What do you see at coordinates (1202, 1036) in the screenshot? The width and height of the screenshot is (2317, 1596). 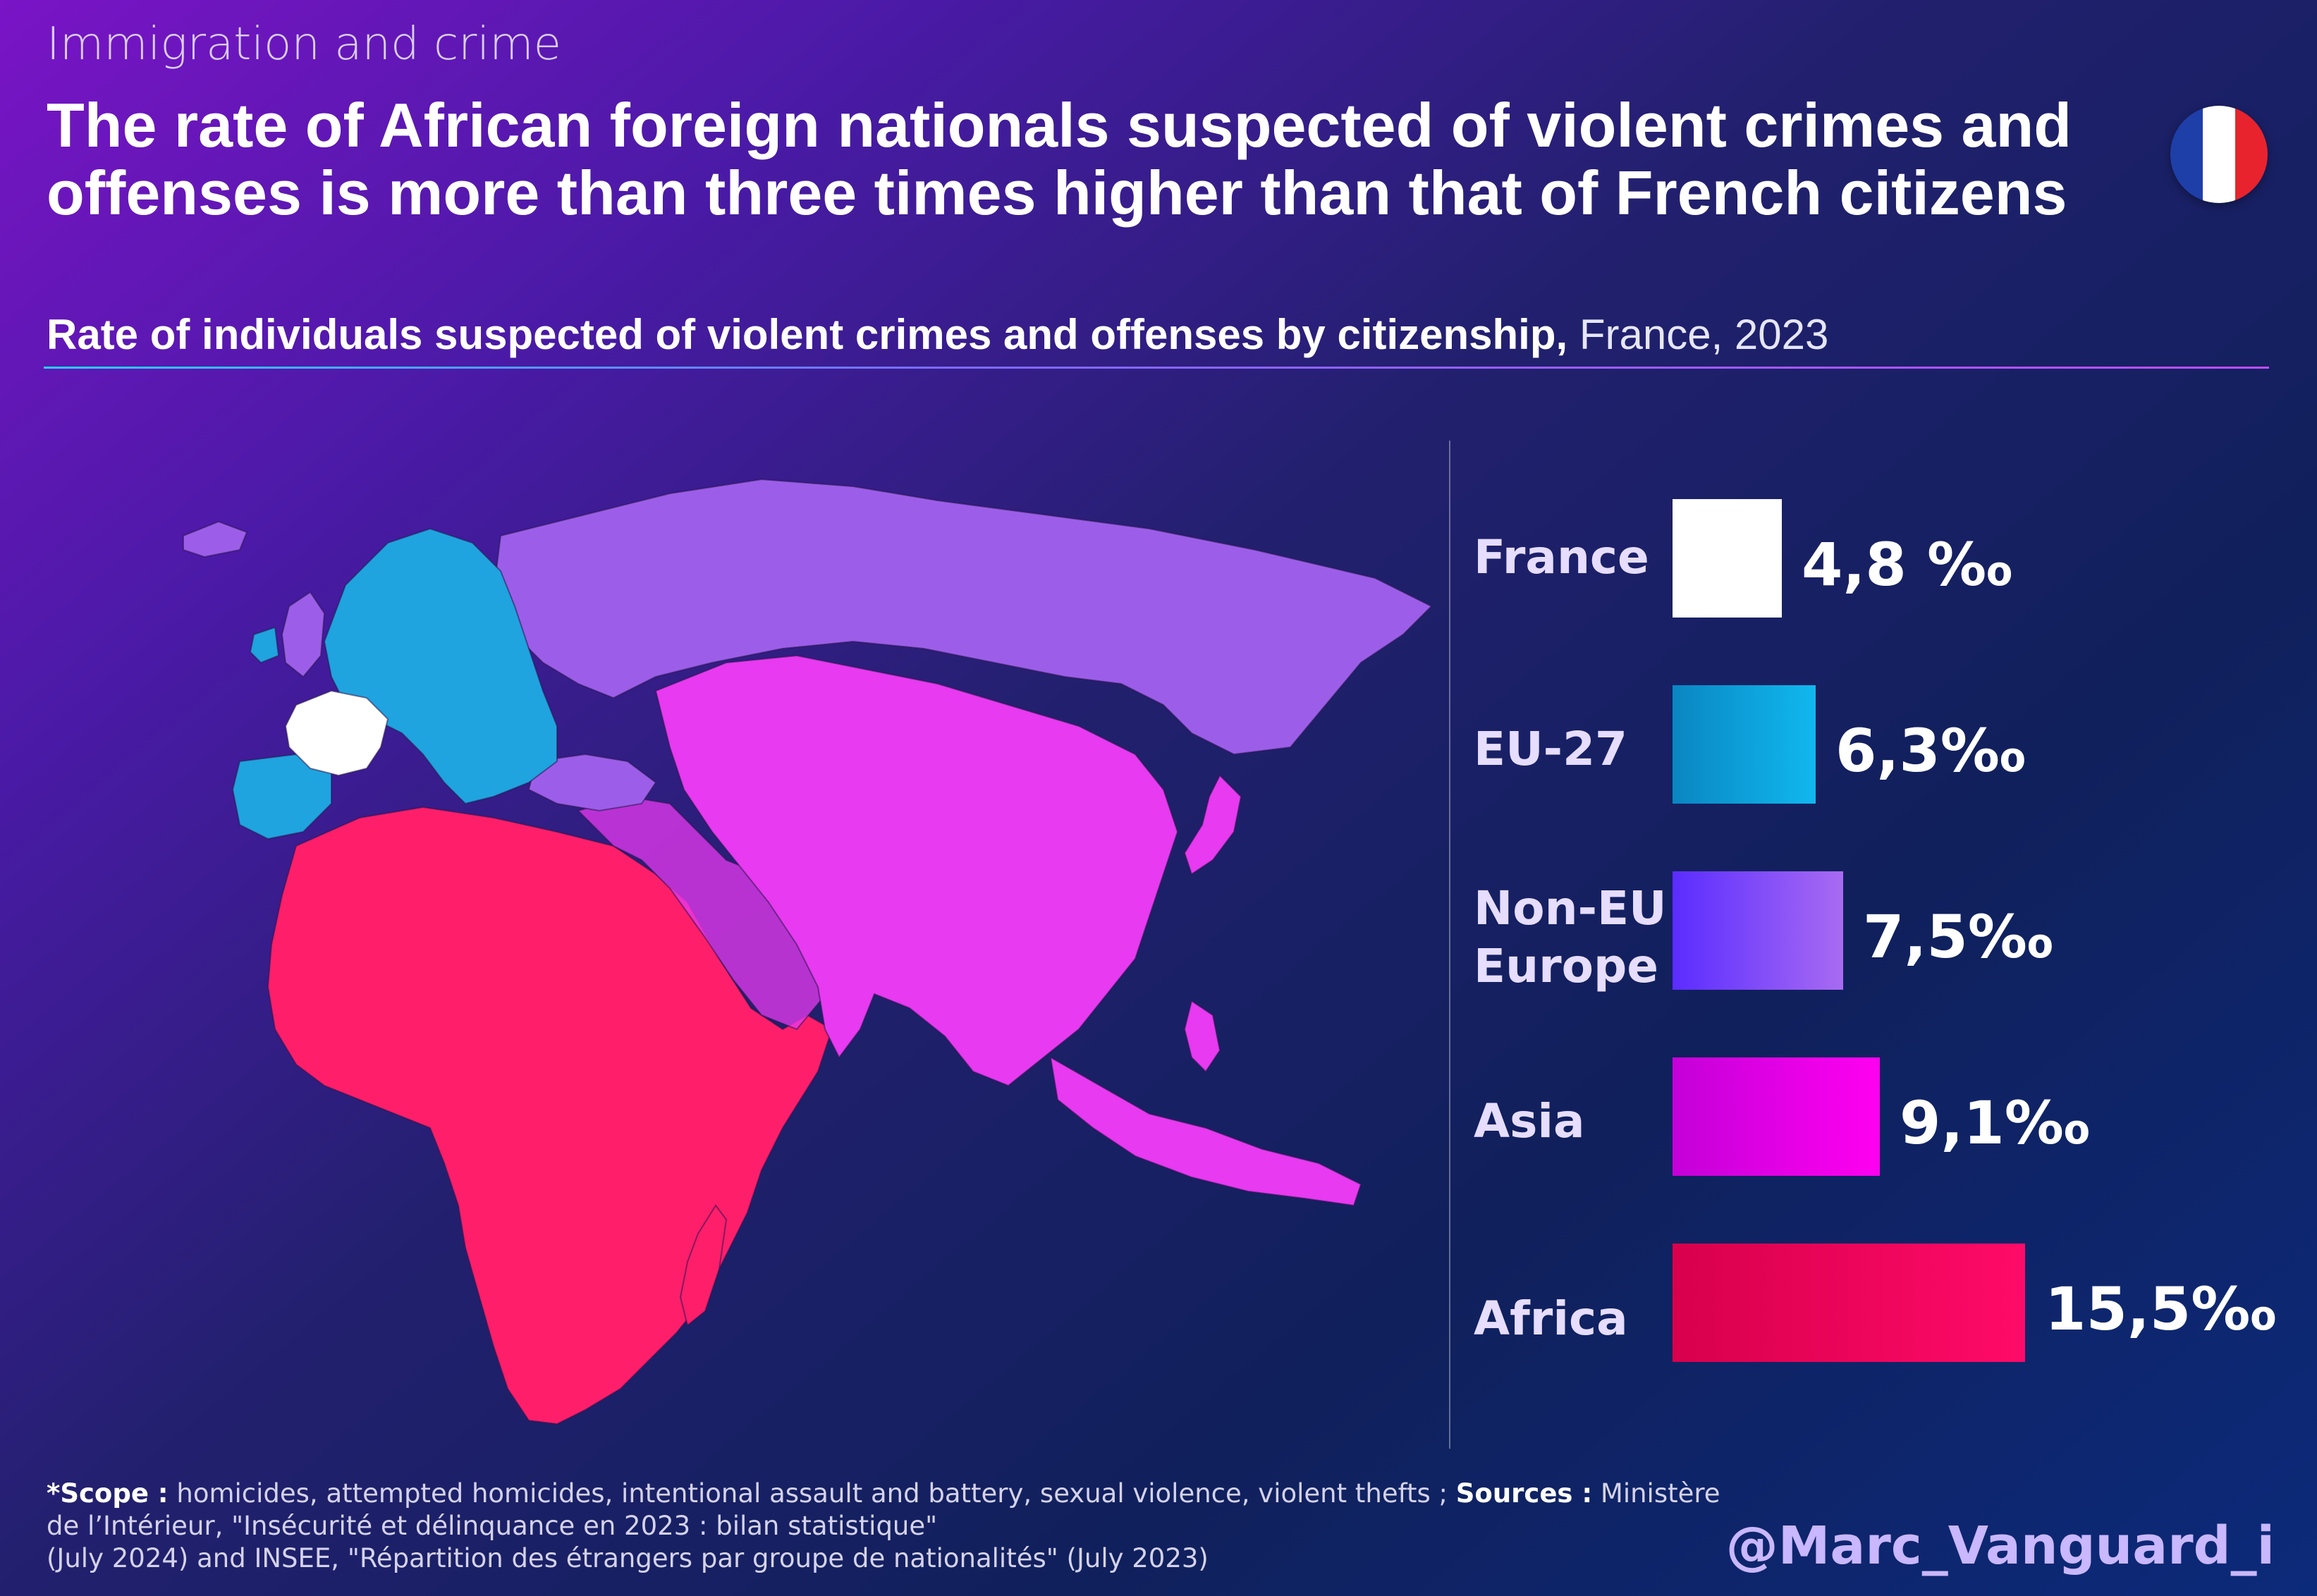 I see `map-philippines` at bounding box center [1202, 1036].